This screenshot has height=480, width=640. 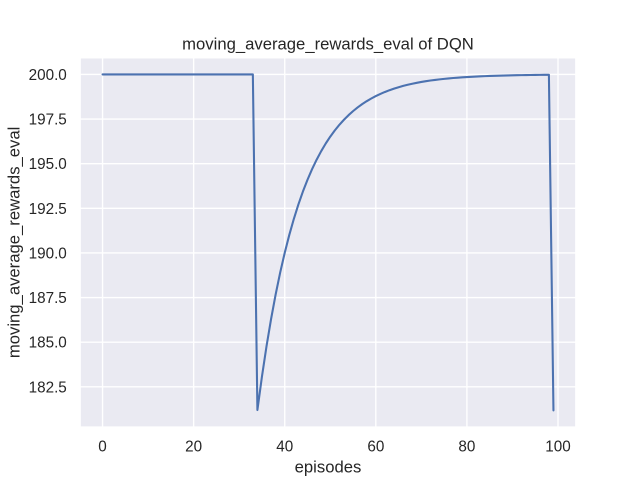 I want to click on svg-text: 60, so click(x=375, y=446).